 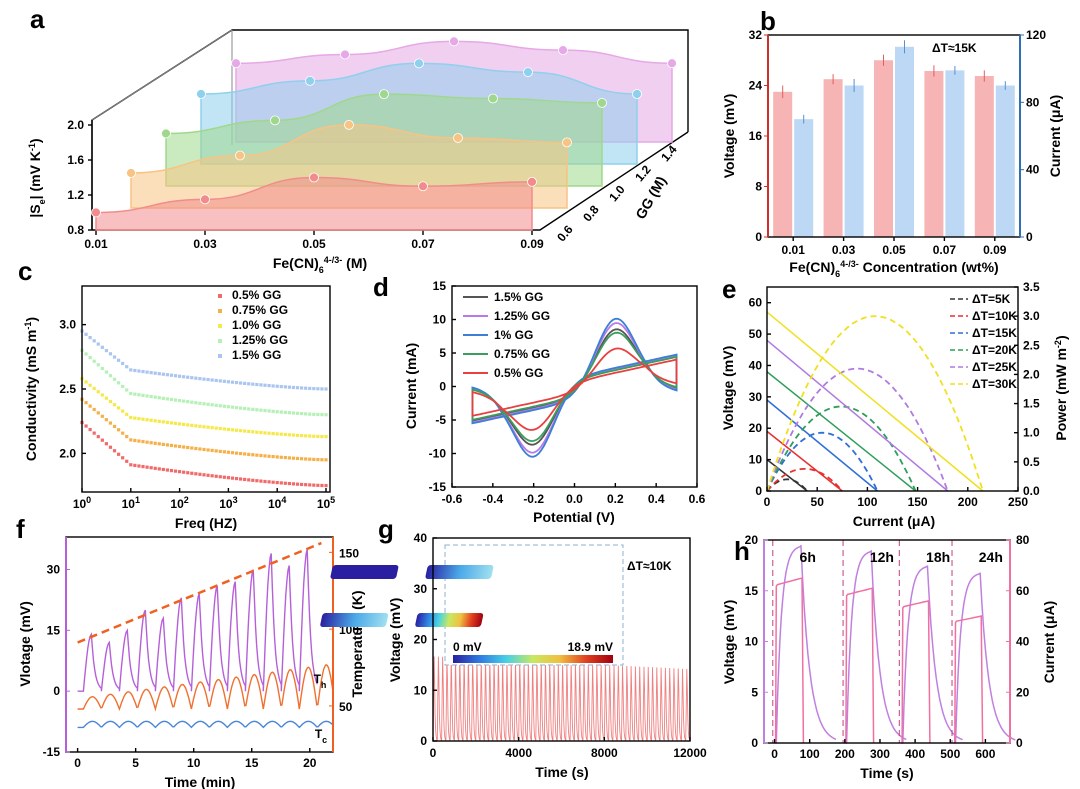 What do you see at coordinates (768, 21) in the screenshot?
I see `panel-label-b: b` at bounding box center [768, 21].